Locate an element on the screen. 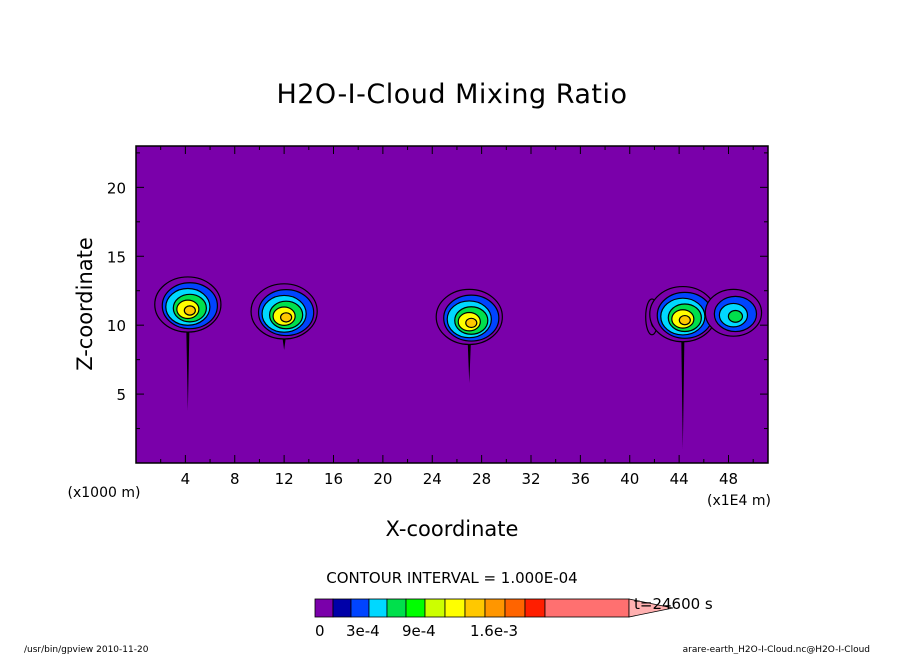 This screenshot has width=904, height=654. x-axis-title: X-coordinate is located at coordinates (452, 529).